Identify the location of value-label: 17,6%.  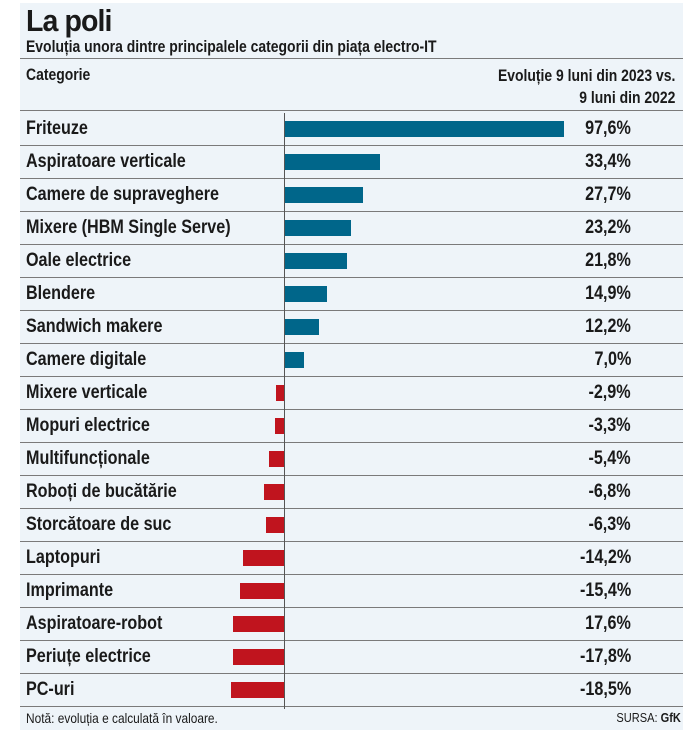
(608, 623).